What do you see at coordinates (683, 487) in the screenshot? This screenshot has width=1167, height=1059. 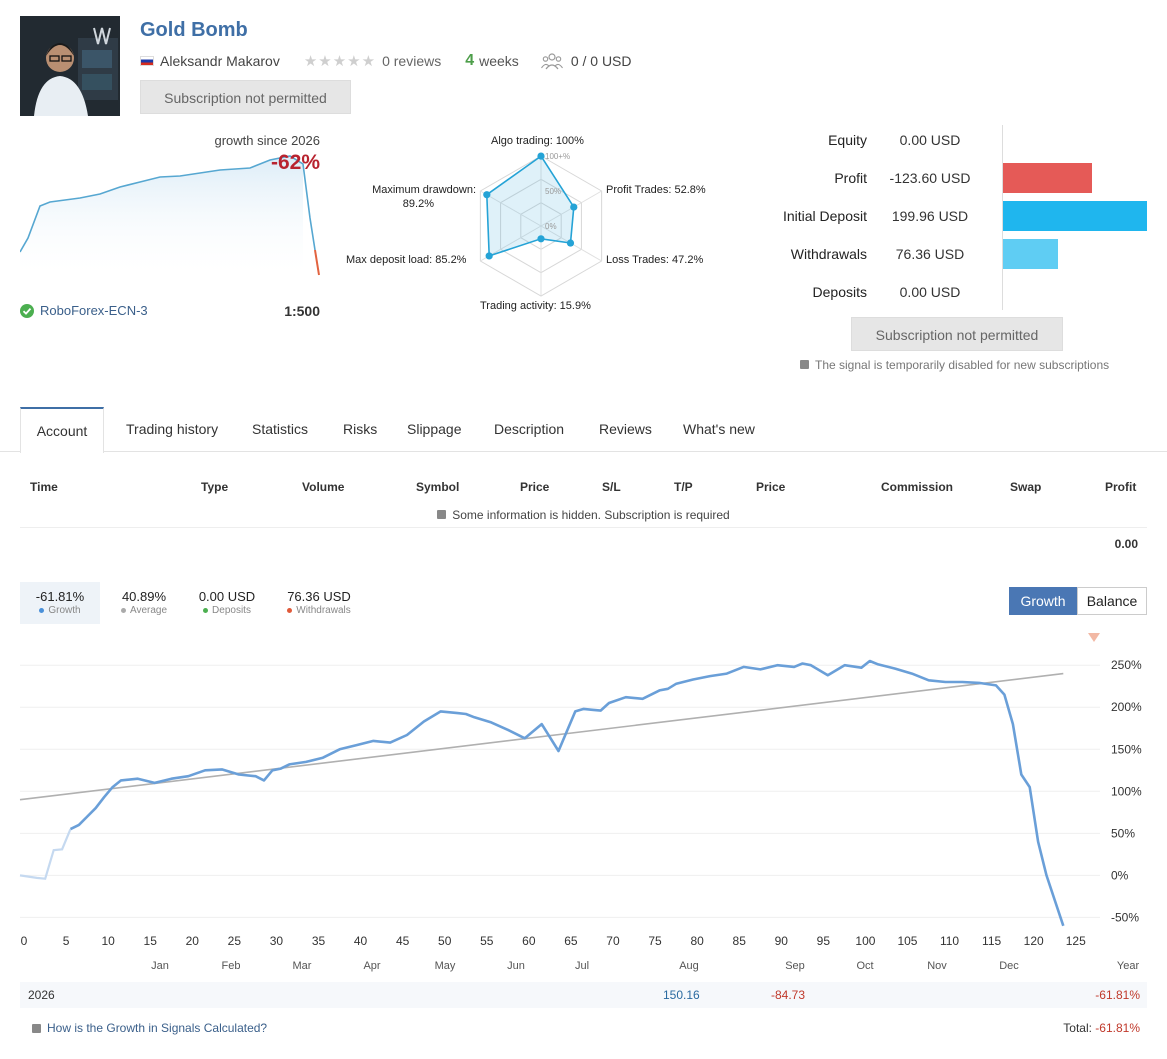 I see `col-tp: T/P` at bounding box center [683, 487].